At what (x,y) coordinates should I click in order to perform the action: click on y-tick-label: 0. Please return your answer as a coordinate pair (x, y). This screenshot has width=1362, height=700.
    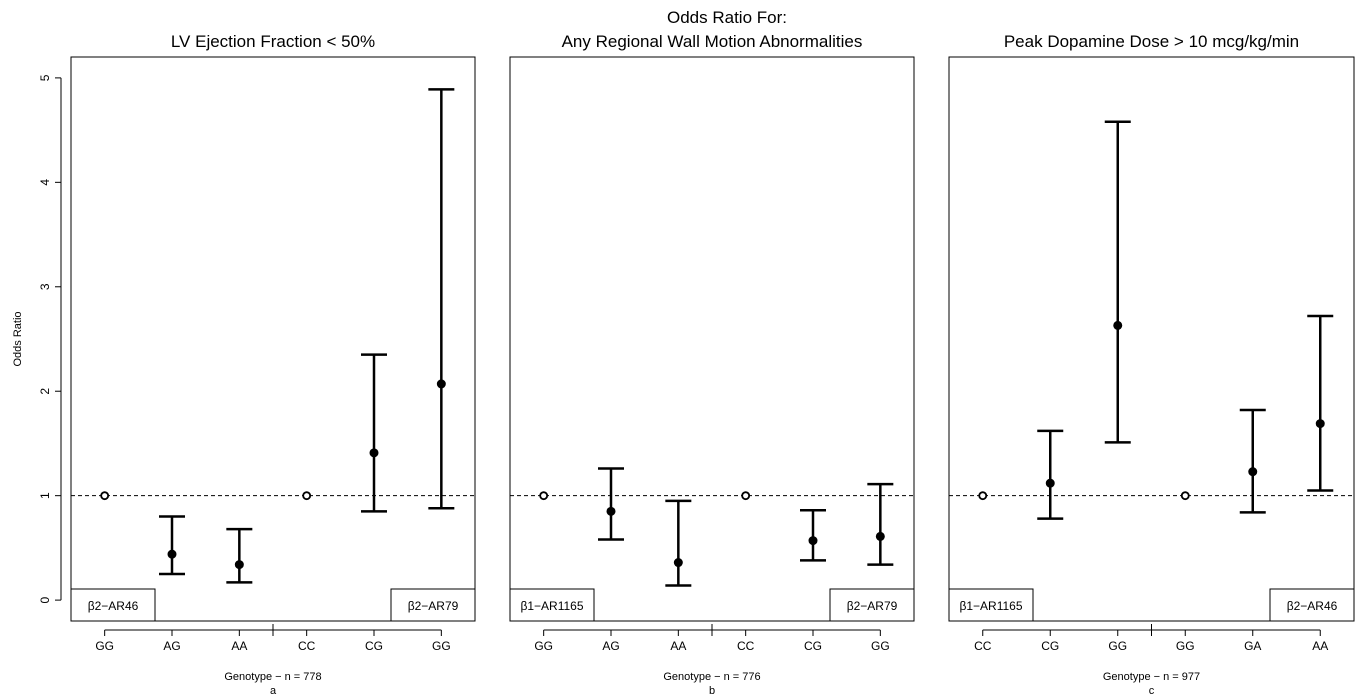
    Looking at the image, I should click on (45, 599).